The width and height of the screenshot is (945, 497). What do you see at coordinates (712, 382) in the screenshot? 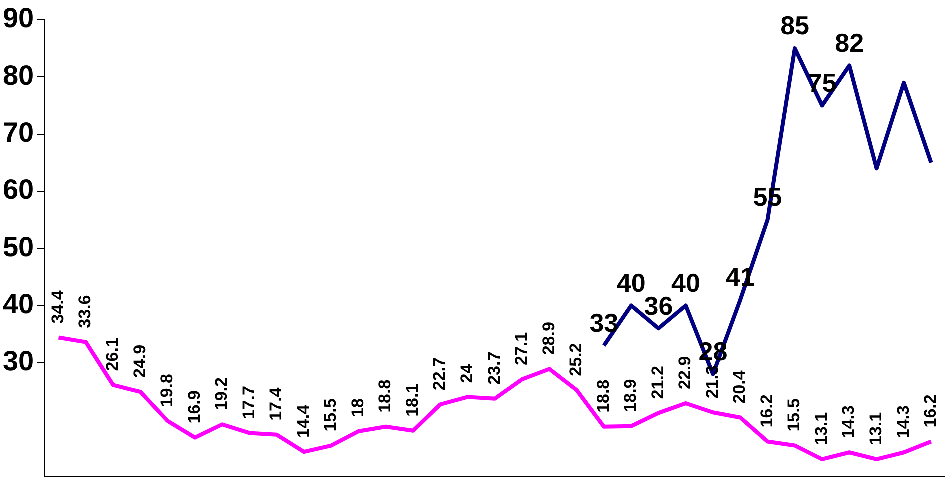
I see `data-label: 21.3` at bounding box center [712, 382].